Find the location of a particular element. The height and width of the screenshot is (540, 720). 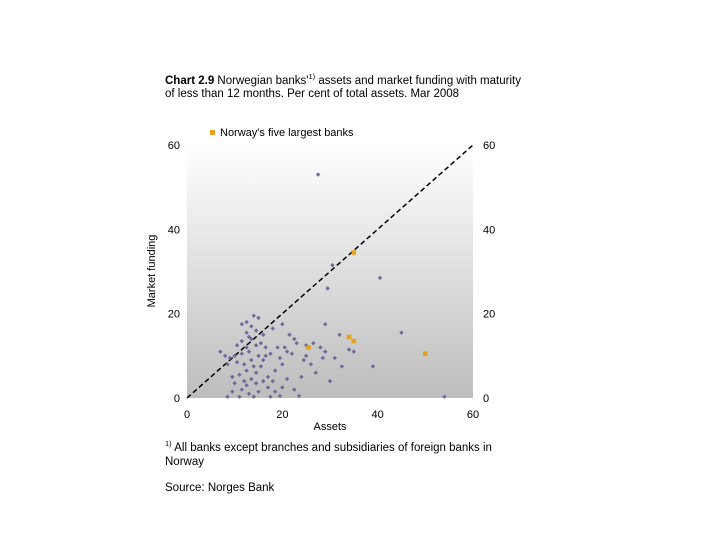

x-axis-label: Assets is located at coordinates (330, 427).